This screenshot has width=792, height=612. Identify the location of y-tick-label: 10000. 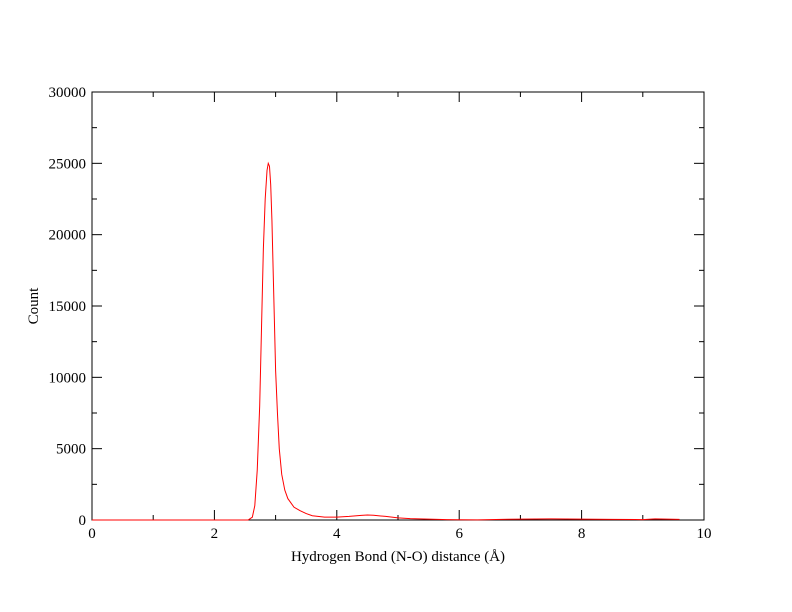
(68, 378).